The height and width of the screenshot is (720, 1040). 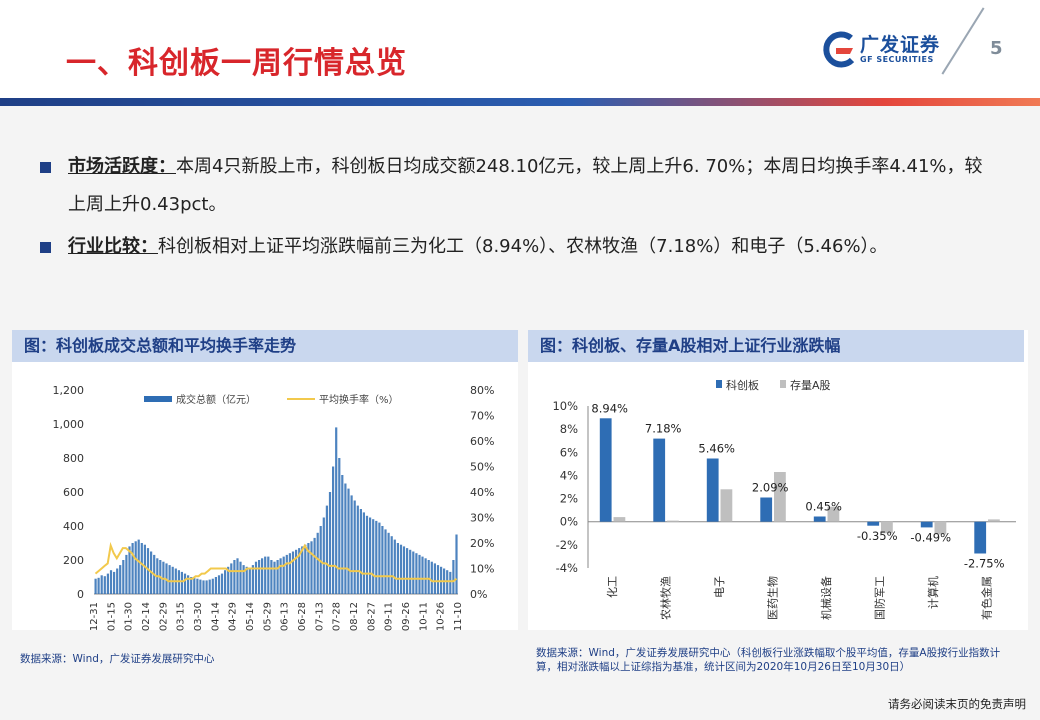 What do you see at coordinates (146, 616) in the screenshot?
I see `x-tick-label: 02-14` at bounding box center [146, 616].